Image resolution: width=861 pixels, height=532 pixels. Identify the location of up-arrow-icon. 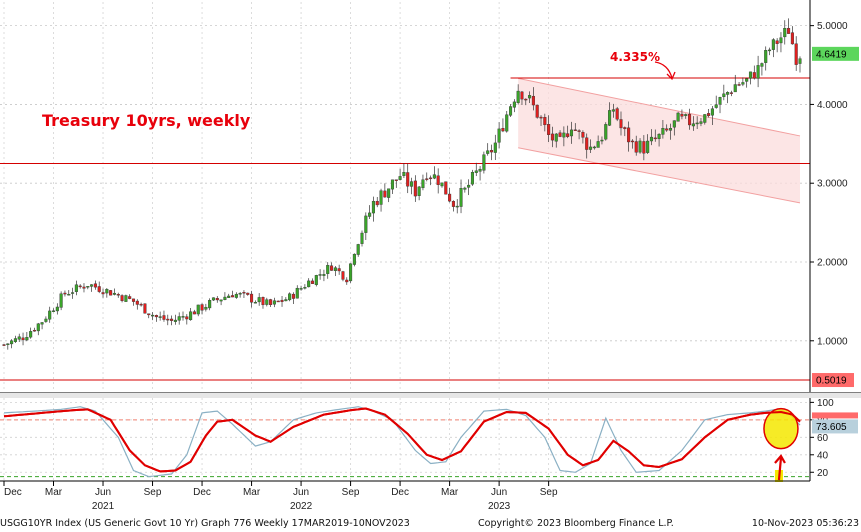
(780, 468).